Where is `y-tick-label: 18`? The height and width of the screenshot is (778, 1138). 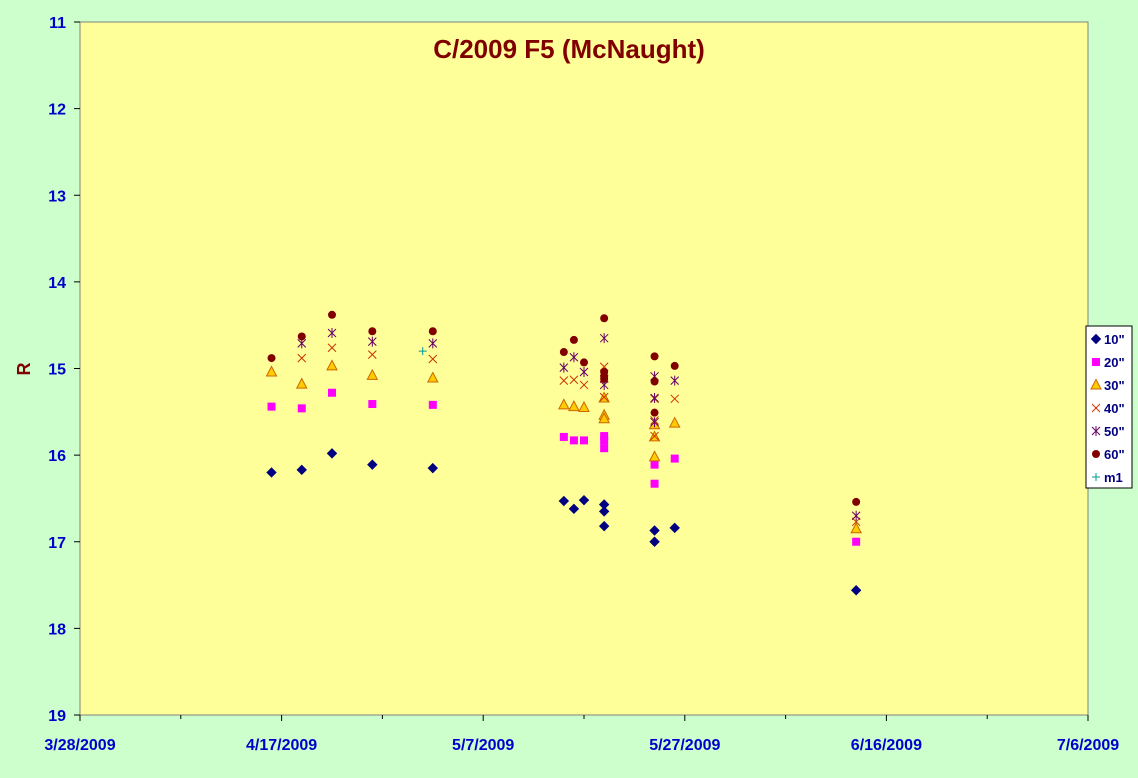
y-tick-label: 18 is located at coordinates (57, 629).